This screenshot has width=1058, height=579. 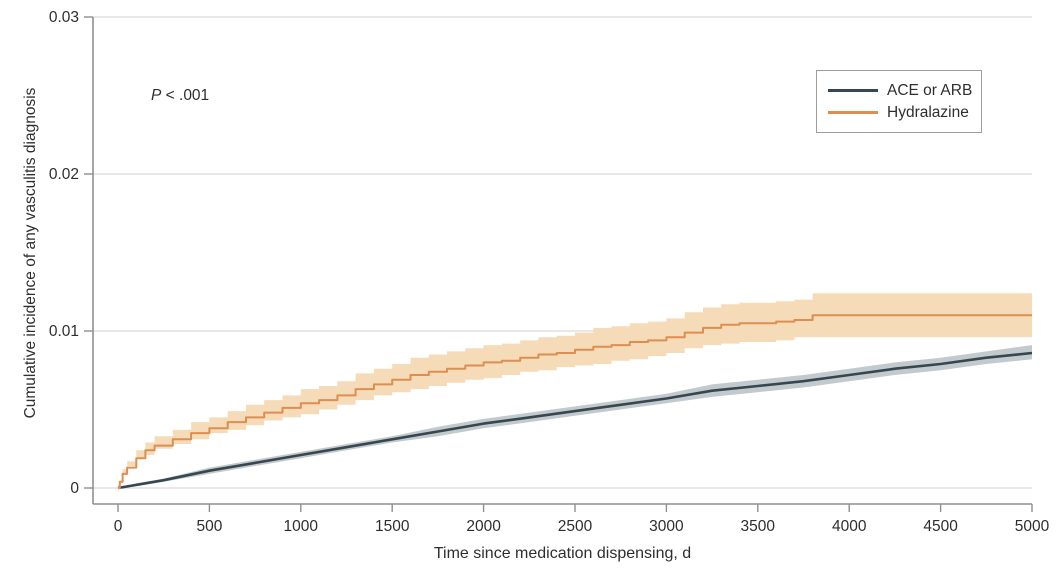 I want to click on x-tick-label: 2500, so click(x=575, y=526).